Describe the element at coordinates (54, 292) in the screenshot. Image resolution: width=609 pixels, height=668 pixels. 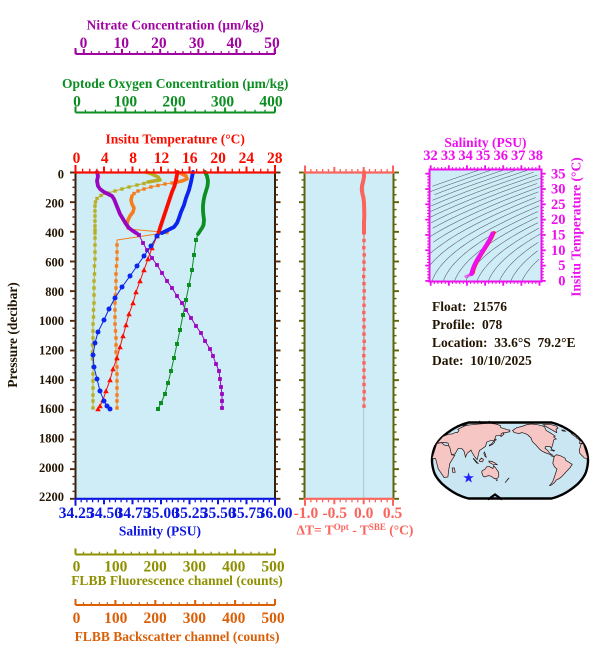
I see `svg-text: 800` at that location.